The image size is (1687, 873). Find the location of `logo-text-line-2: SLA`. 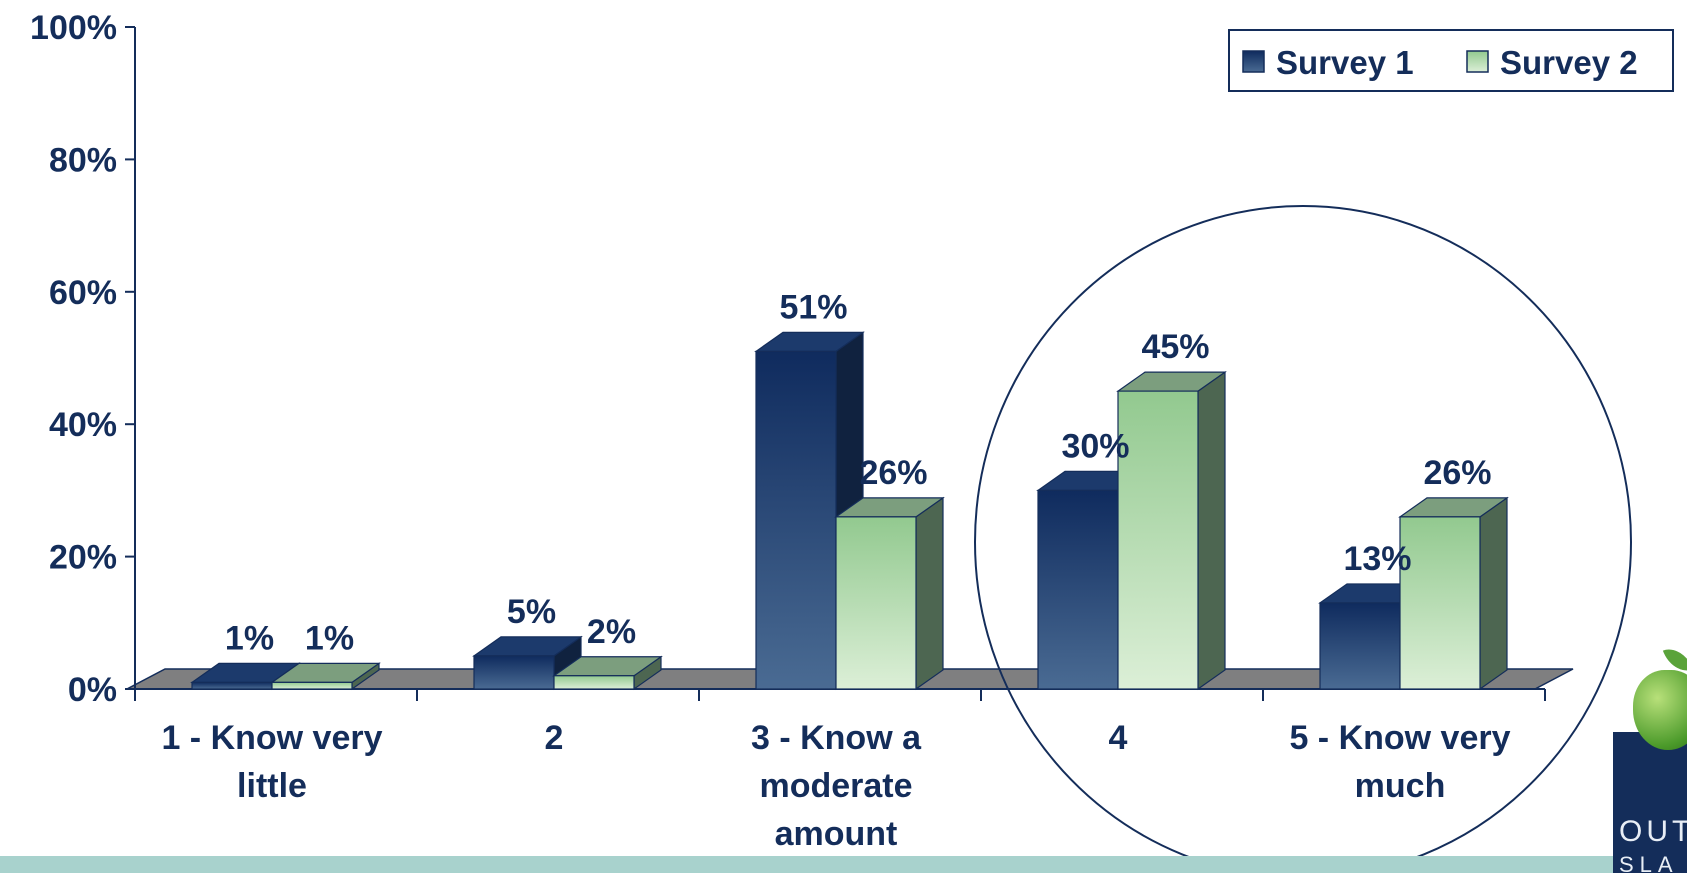

logo-text-line-2: SLA is located at coordinates (1649, 862).